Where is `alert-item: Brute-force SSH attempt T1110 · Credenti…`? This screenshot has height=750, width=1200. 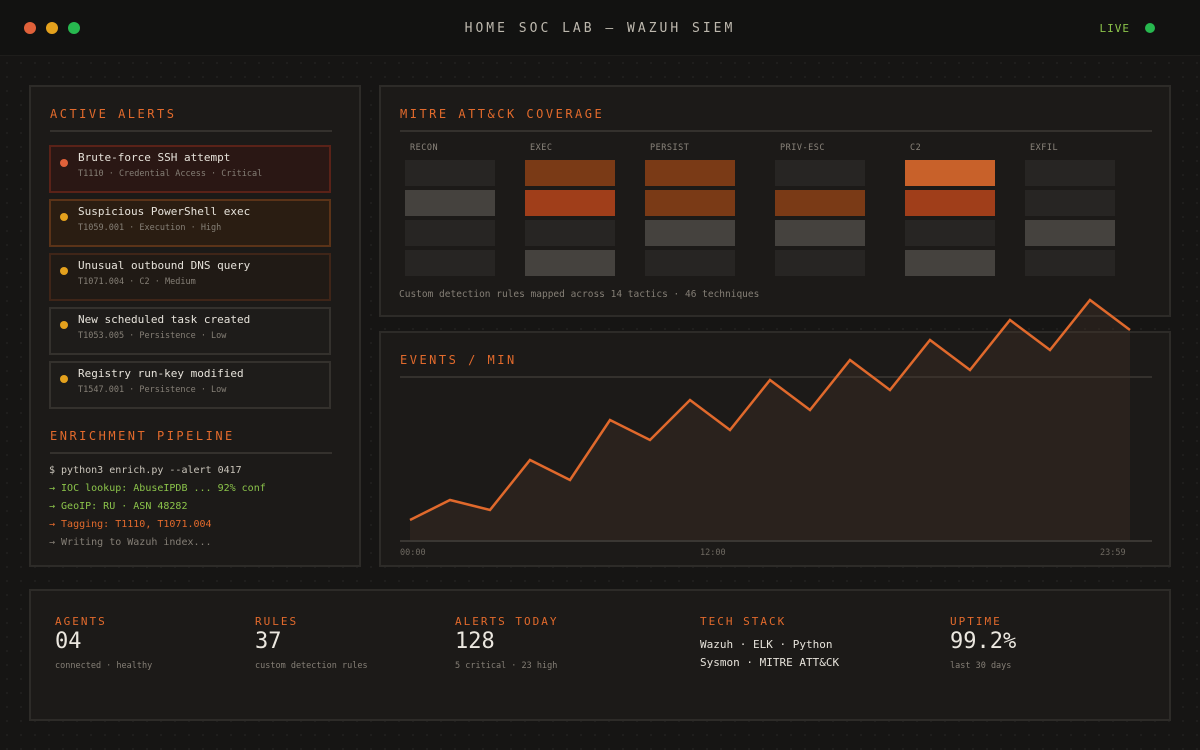
alert-item: Brute-force SSH attempt T1110 · Credenti… is located at coordinates (190, 169).